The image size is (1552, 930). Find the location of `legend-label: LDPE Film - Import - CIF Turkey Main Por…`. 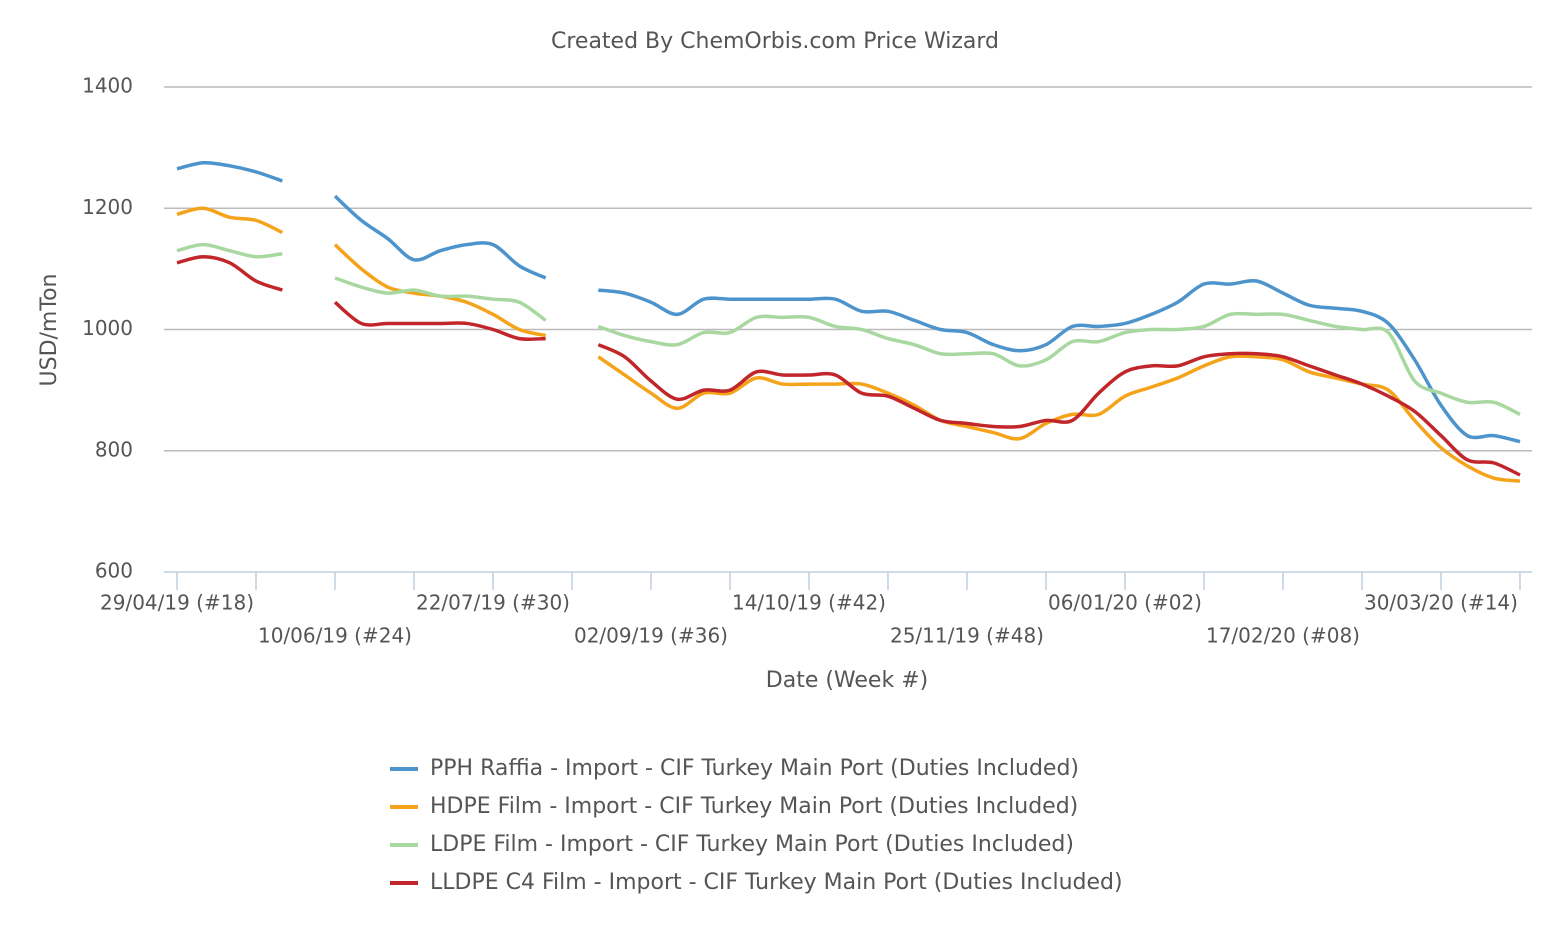

legend-label: LDPE Film - Import - CIF Turkey Main Por… is located at coordinates (752, 844).